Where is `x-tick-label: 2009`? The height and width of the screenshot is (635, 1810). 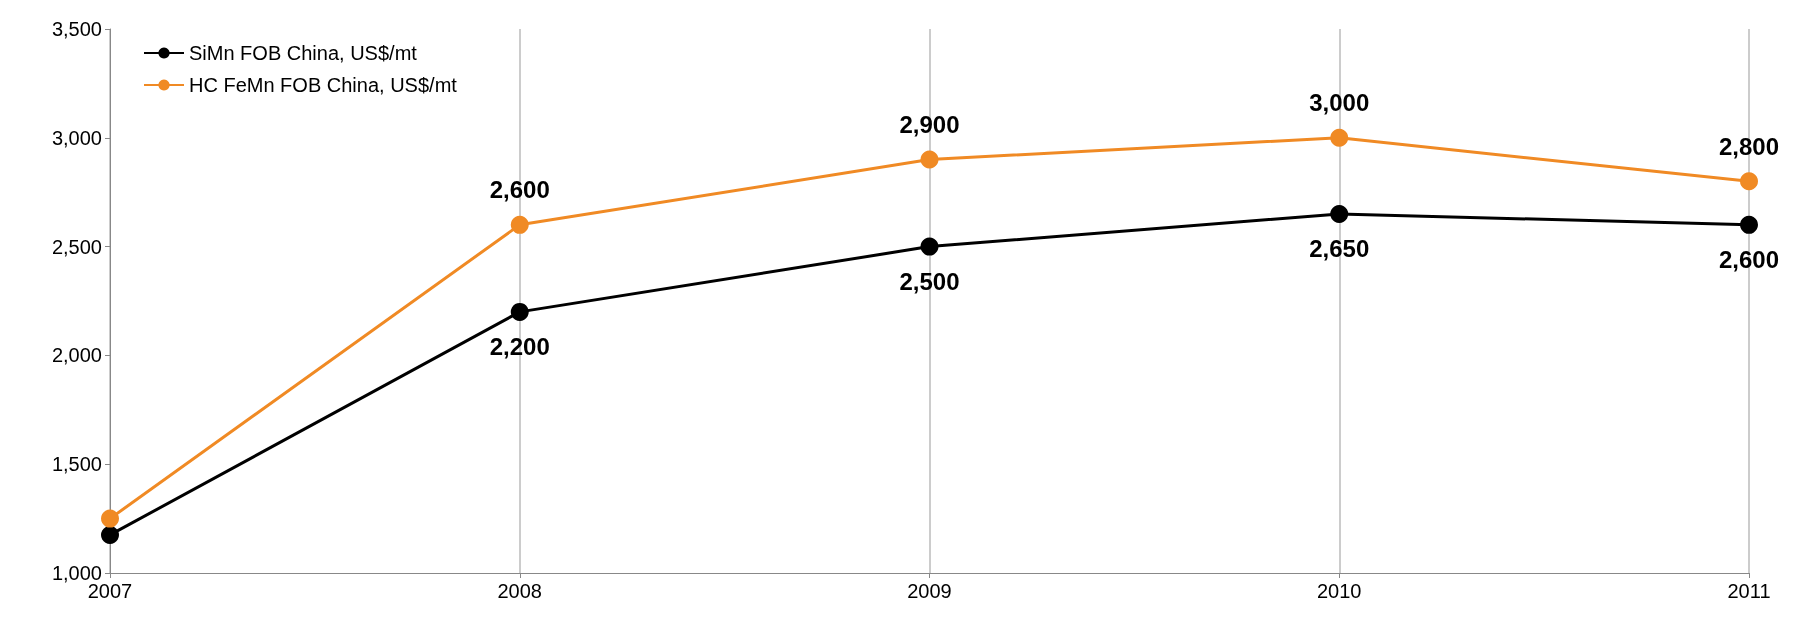
x-tick-label: 2009 is located at coordinates (929, 591).